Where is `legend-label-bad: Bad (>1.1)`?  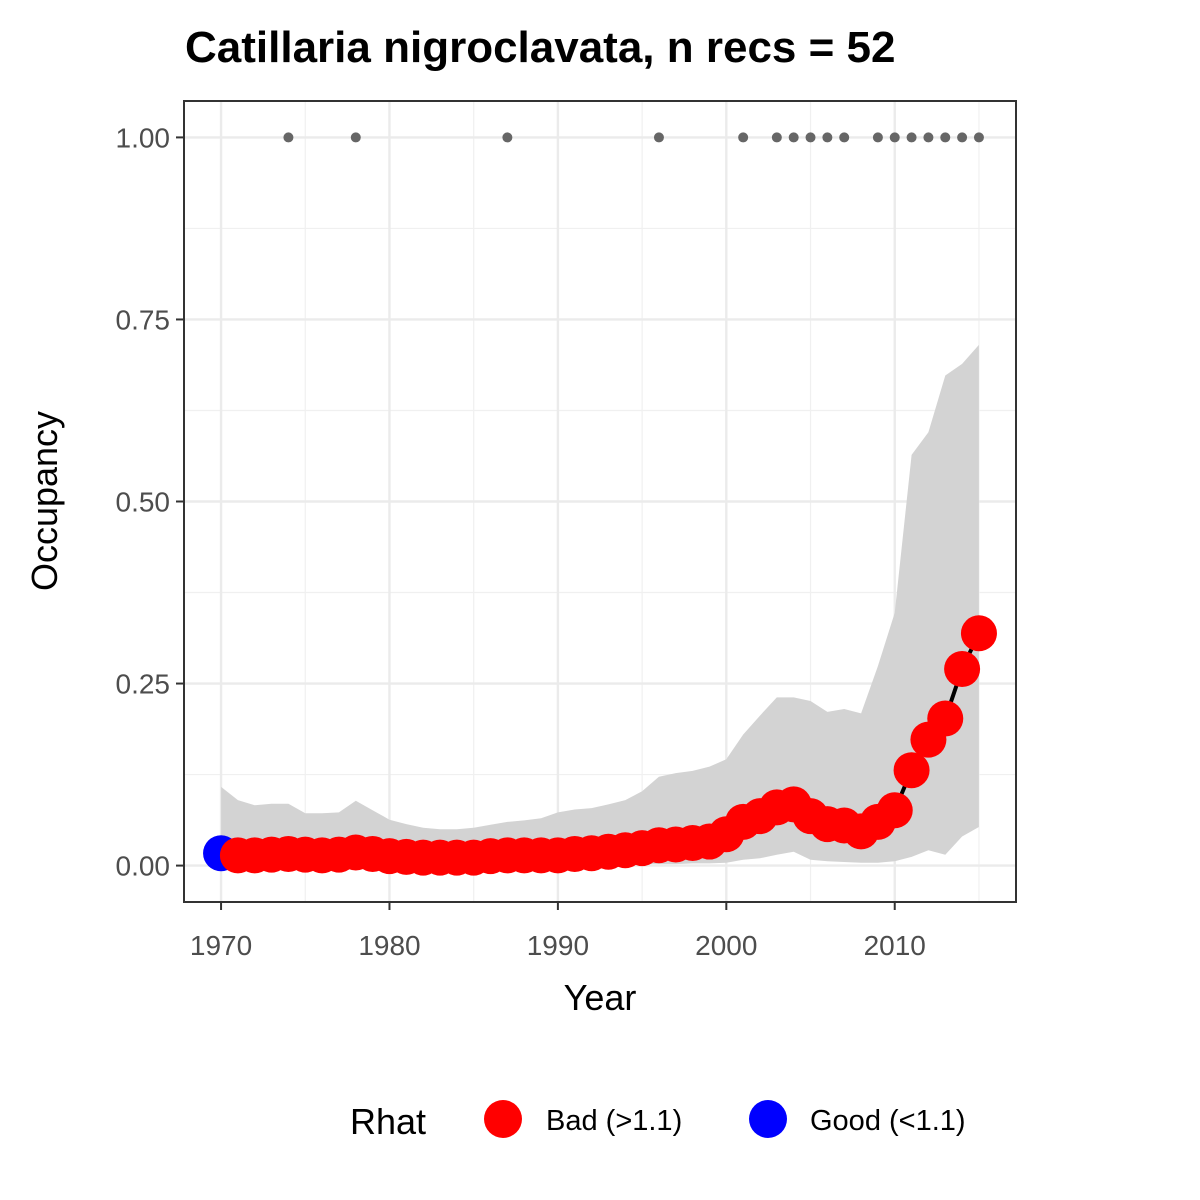 legend-label-bad: Bad (>1.1) is located at coordinates (614, 1121).